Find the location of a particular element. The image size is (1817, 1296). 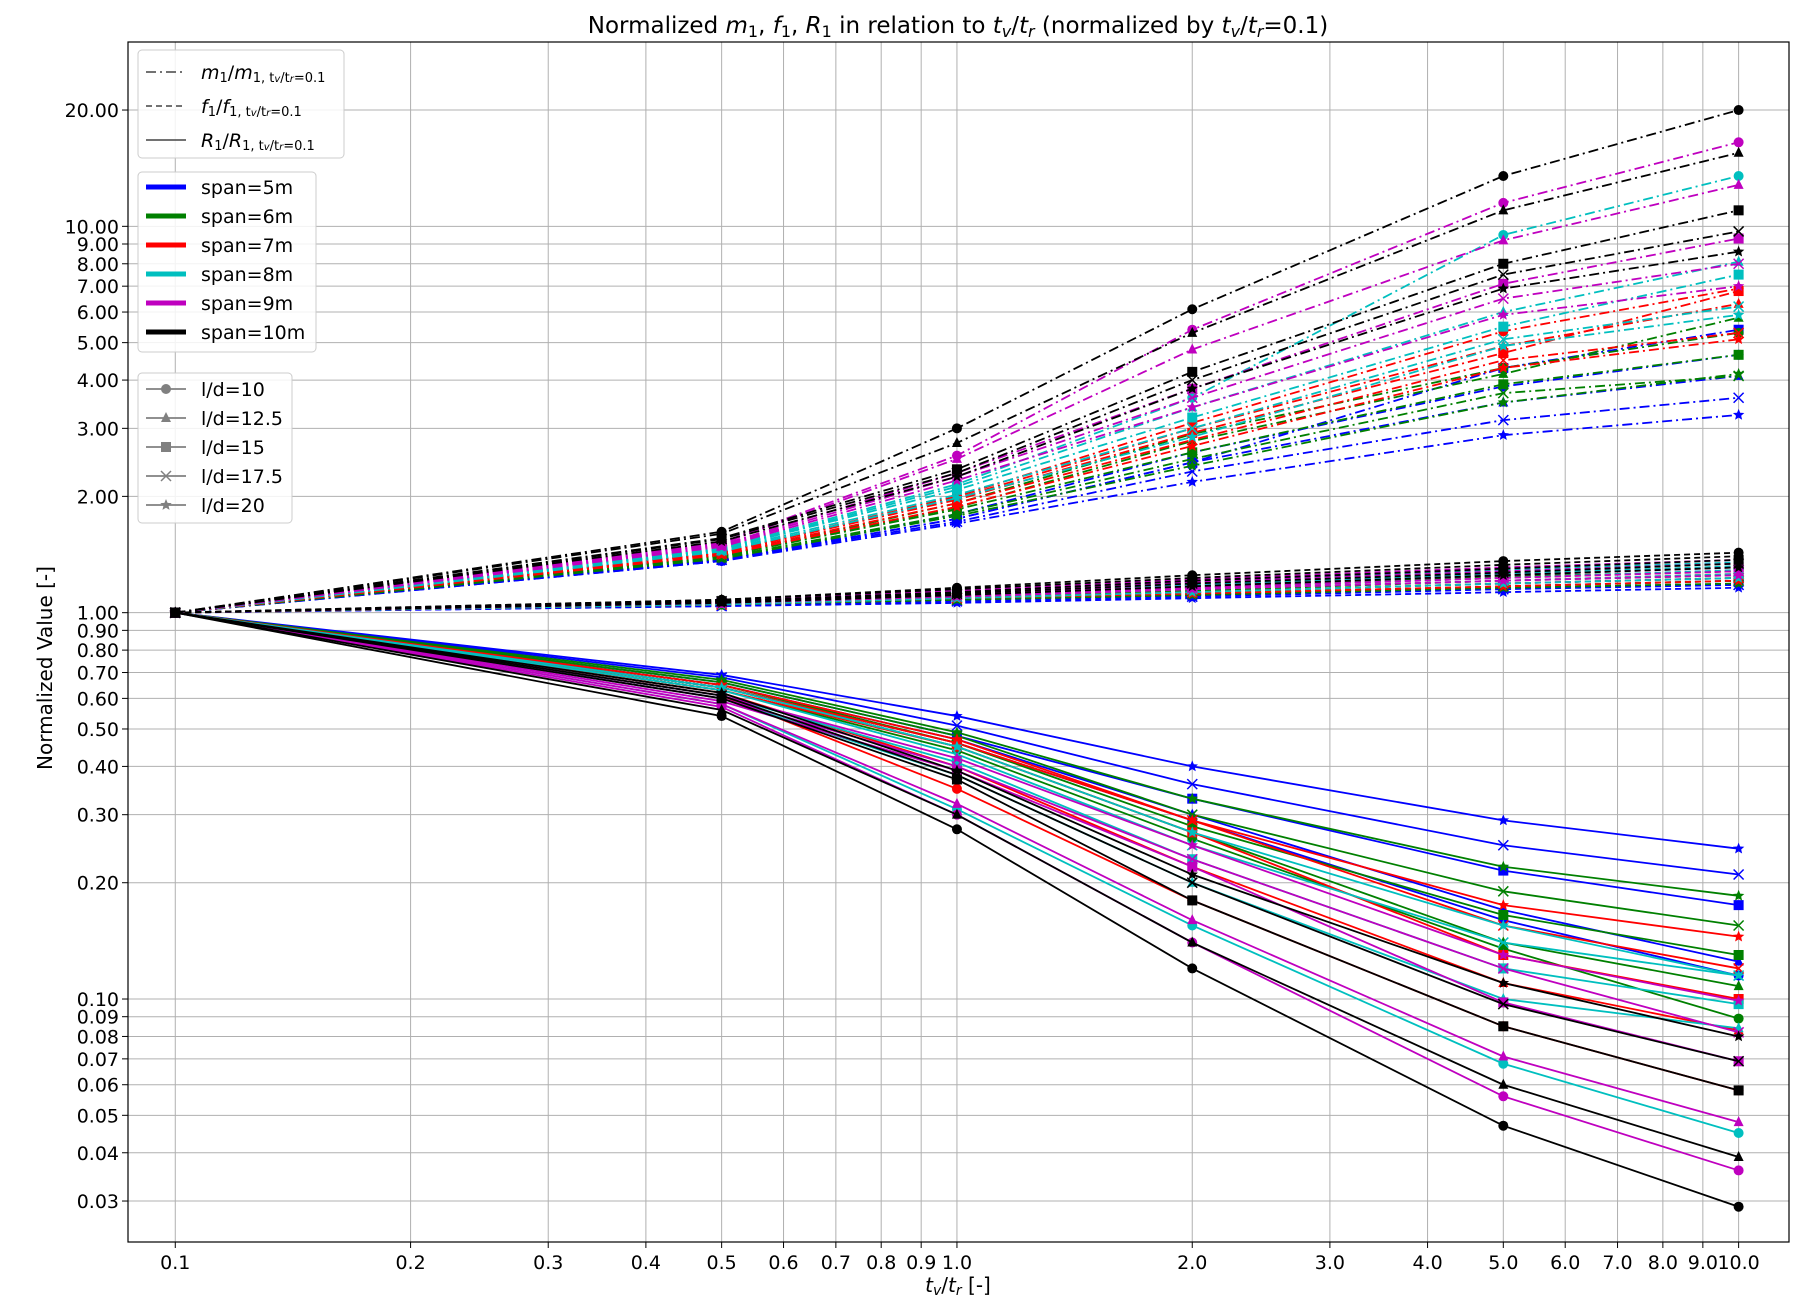

legend-label: span=6m is located at coordinates (247, 217).